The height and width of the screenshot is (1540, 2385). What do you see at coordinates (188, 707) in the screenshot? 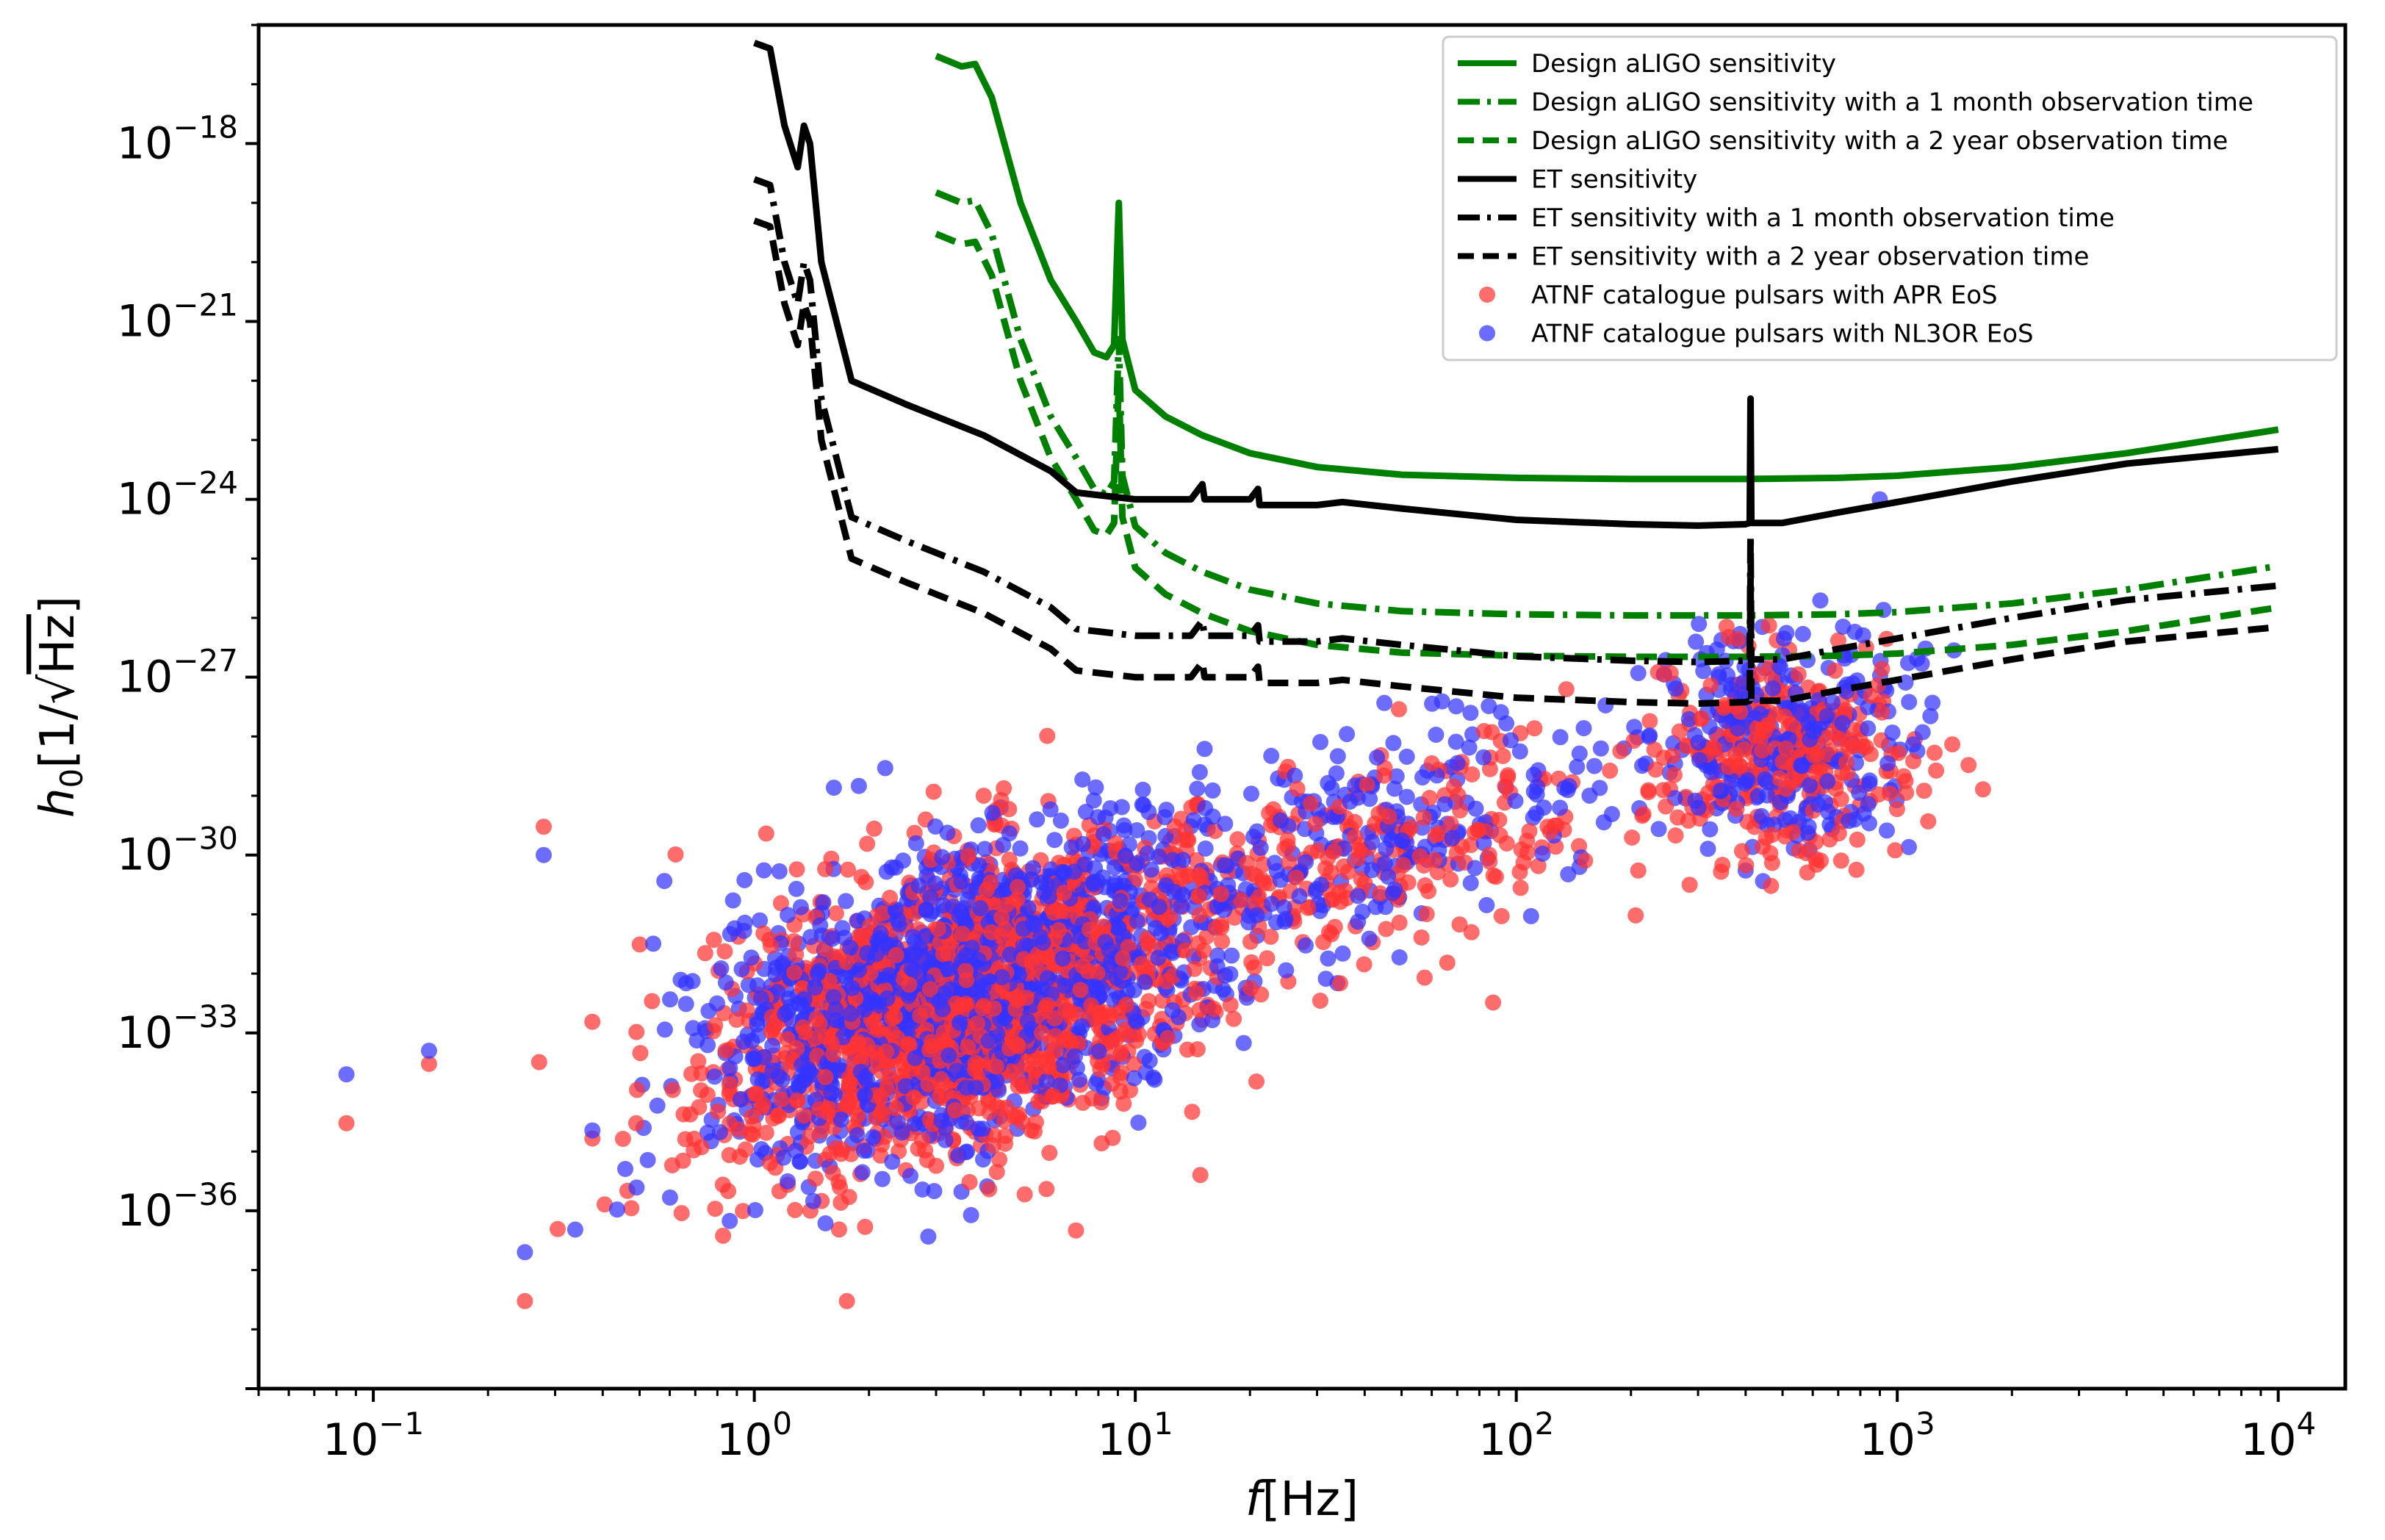
I see `y-tick-layer: 10−18 10−21 10−24 10−27 10−30 10−33 10−36` at bounding box center [188, 707].